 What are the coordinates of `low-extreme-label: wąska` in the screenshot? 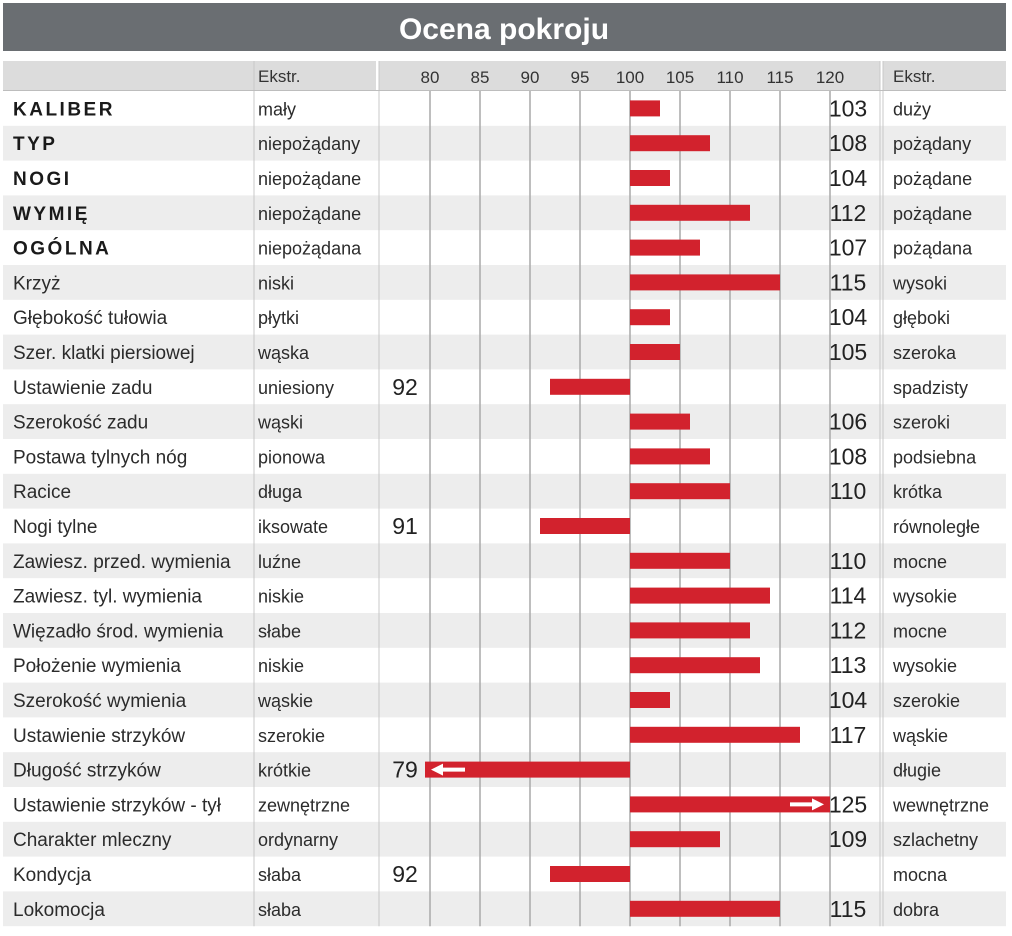 It's located at (283, 353).